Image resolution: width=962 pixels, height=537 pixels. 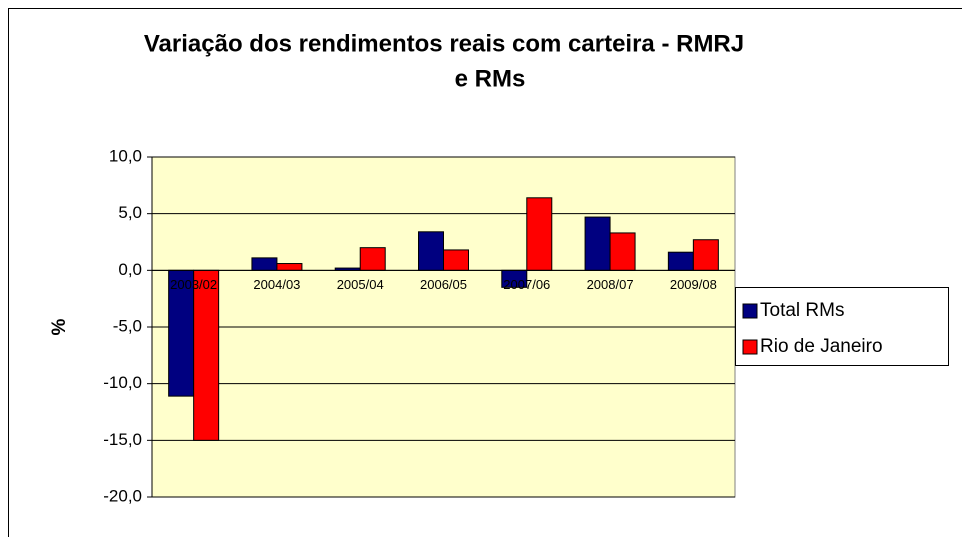 I want to click on chart-title: e RMs, so click(x=490, y=78).